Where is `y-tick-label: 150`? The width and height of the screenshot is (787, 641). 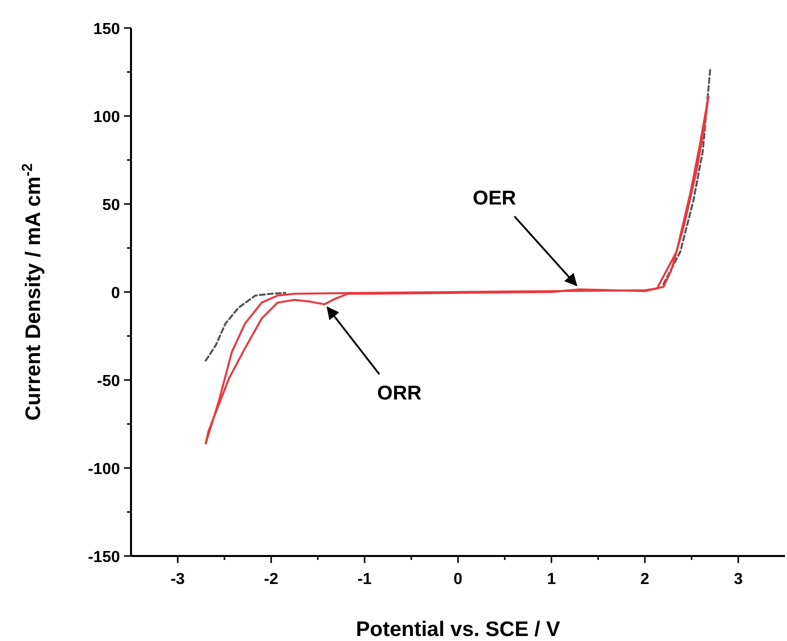 y-tick-label: 150 is located at coordinates (106, 29).